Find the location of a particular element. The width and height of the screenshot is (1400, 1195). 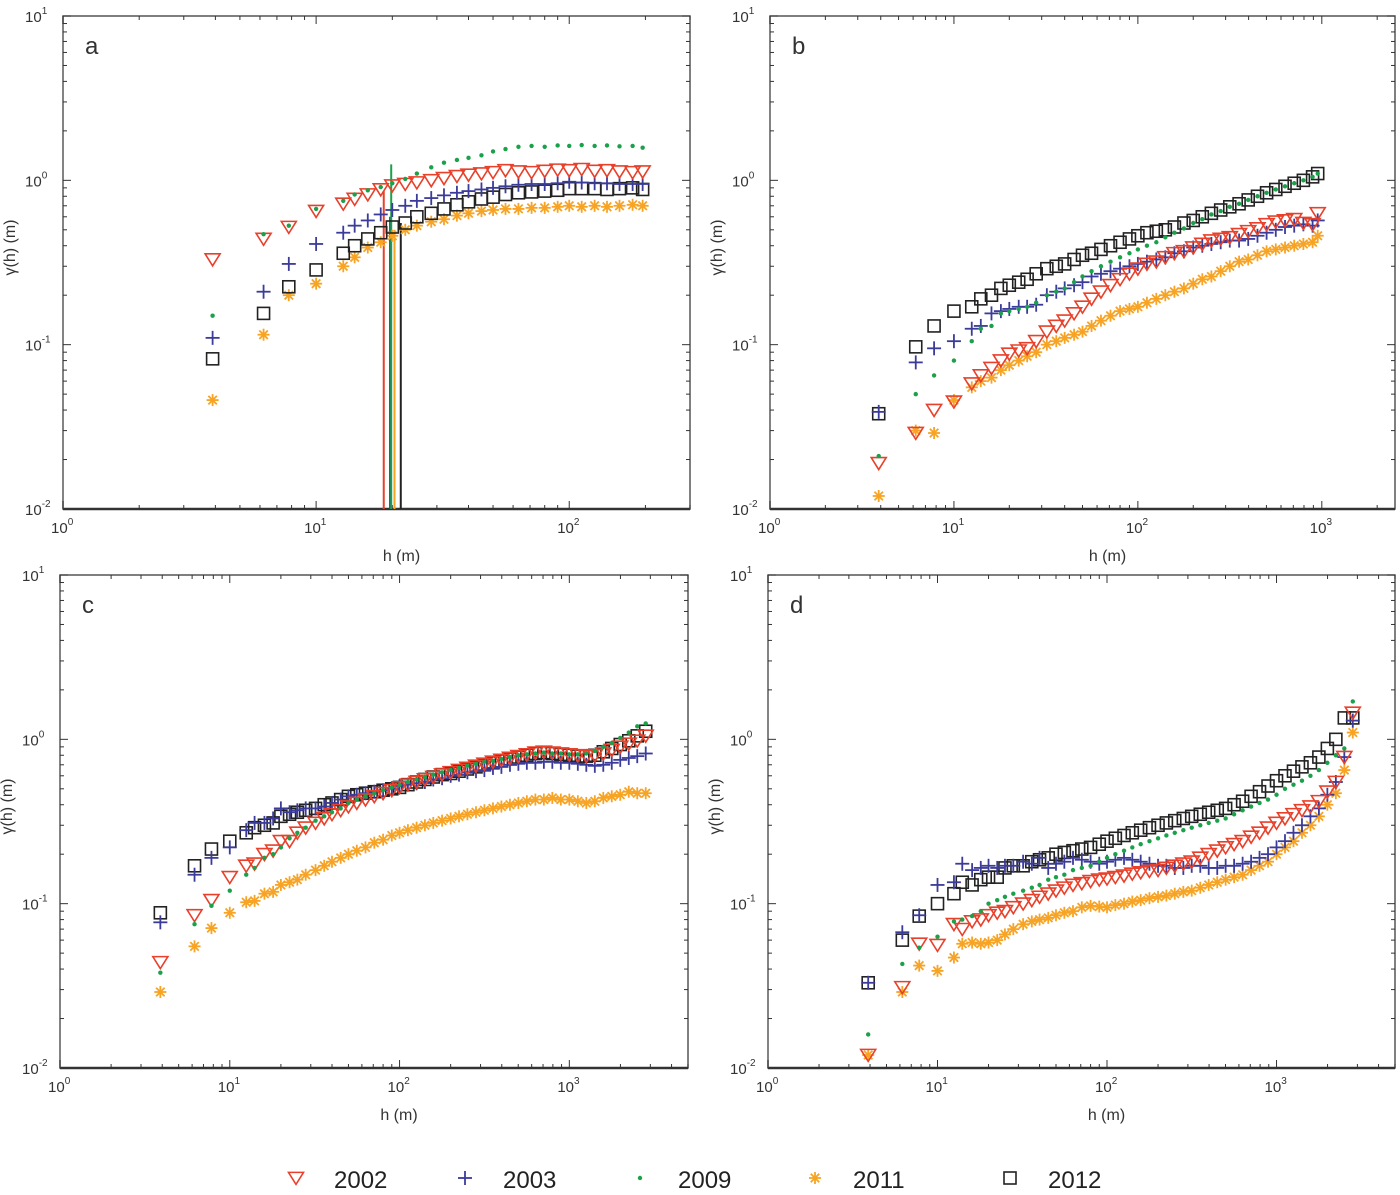

x-axis-label: h (m) is located at coordinates (398, 1115).